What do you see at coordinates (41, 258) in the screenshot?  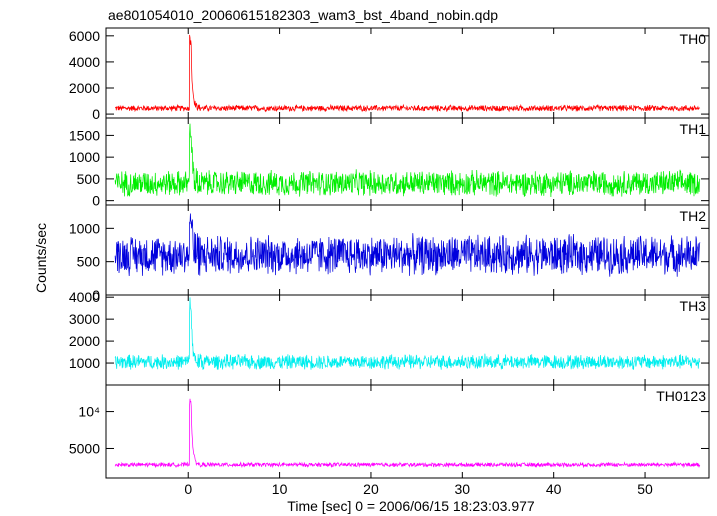 I see `y-axis-label: Counts/sec` at bounding box center [41, 258].